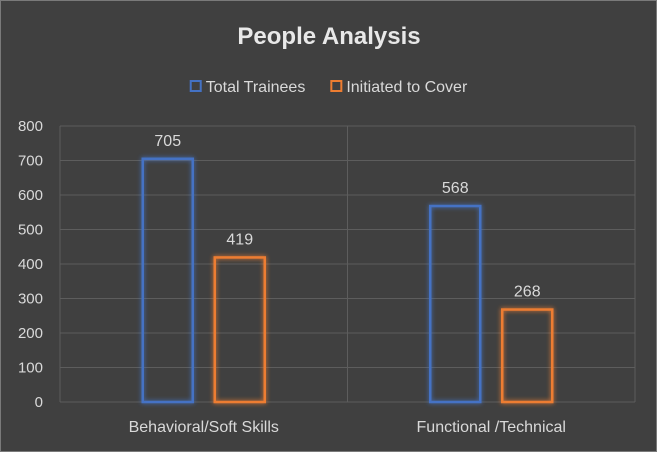 The height and width of the screenshot is (452, 657). What do you see at coordinates (527, 292) in the screenshot?
I see `data-label: 268` at bounding box center [527, 292].